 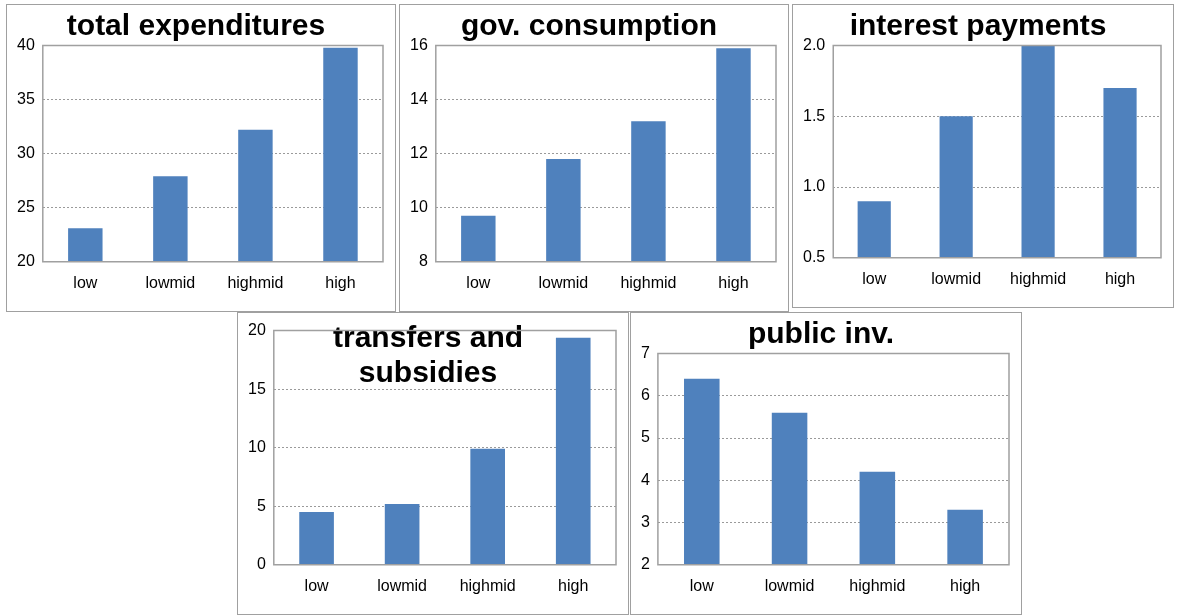 What do you see at coordinates (814, 257) in the screenshot?
I see `y-tick-label: 0.5` at bounding box center [814, 257].